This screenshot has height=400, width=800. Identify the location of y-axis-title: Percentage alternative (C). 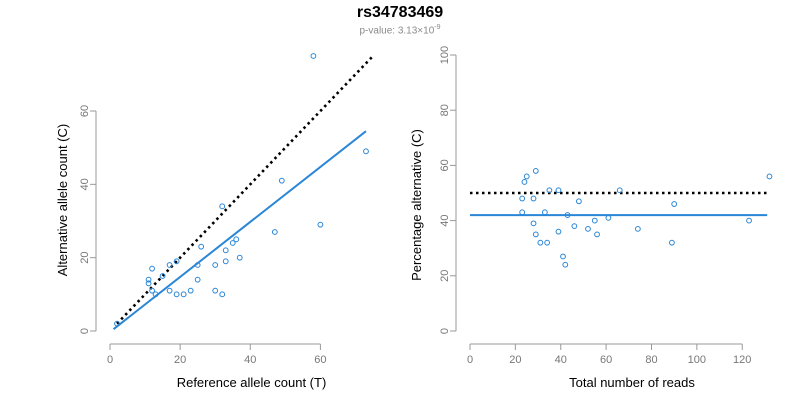
(416, 205).